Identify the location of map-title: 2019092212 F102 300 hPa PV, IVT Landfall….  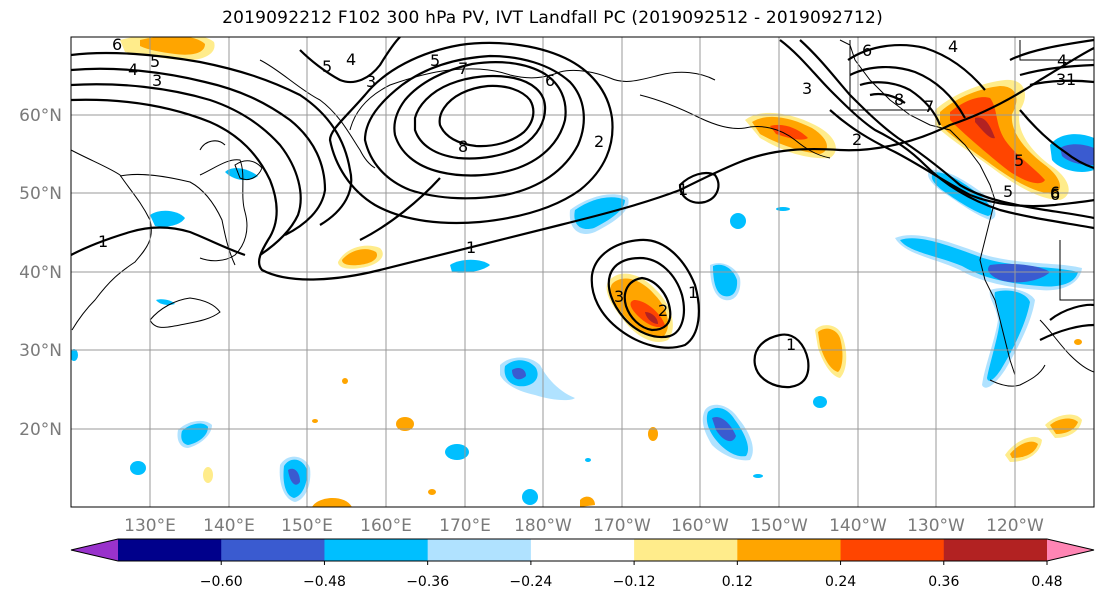
(552, 18).